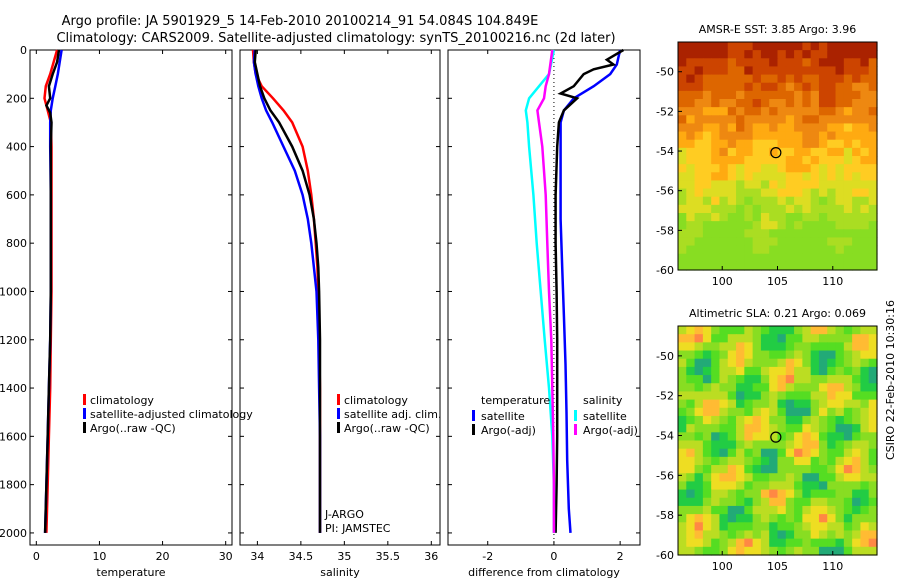  What do you see at coordinates (392, 414) in the screenshot?
I see `legend-entry: satellite adj. clim.` at bounding box center [392, 414].